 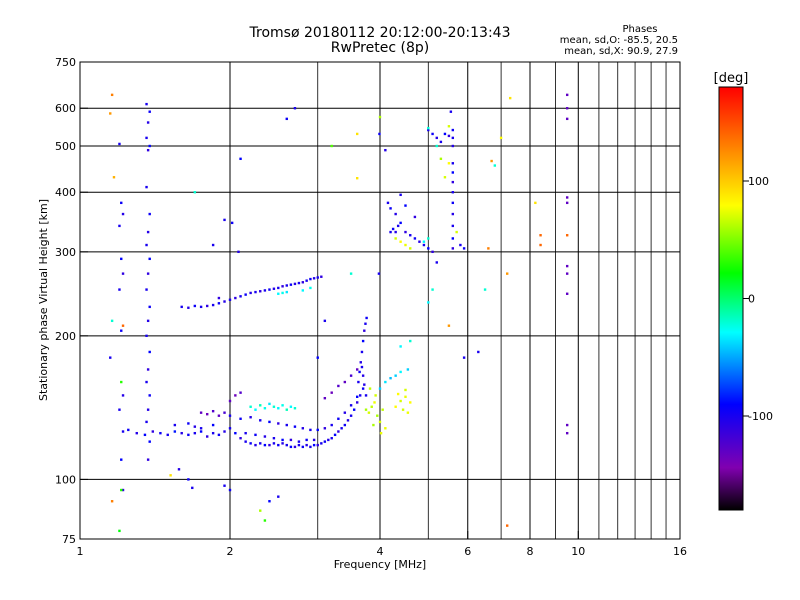 I want to click on x-tick-label: 8, so click(x=530, y=551).